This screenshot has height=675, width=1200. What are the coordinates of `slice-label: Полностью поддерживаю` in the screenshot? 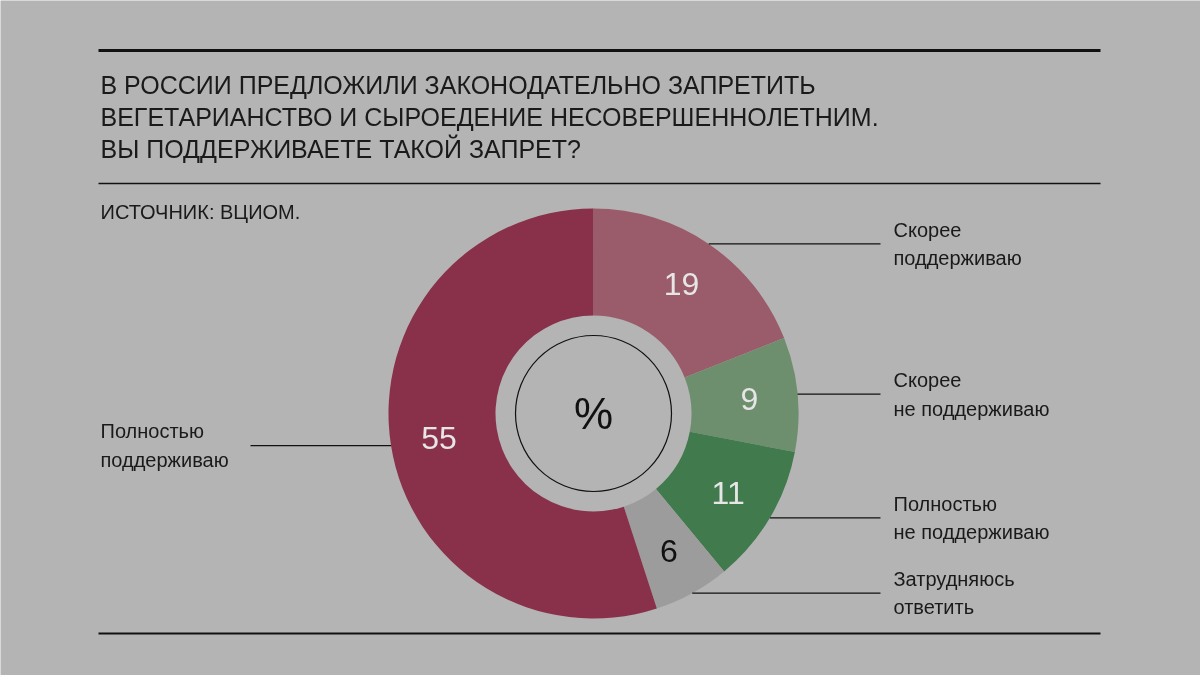 It's located at (164, 445).